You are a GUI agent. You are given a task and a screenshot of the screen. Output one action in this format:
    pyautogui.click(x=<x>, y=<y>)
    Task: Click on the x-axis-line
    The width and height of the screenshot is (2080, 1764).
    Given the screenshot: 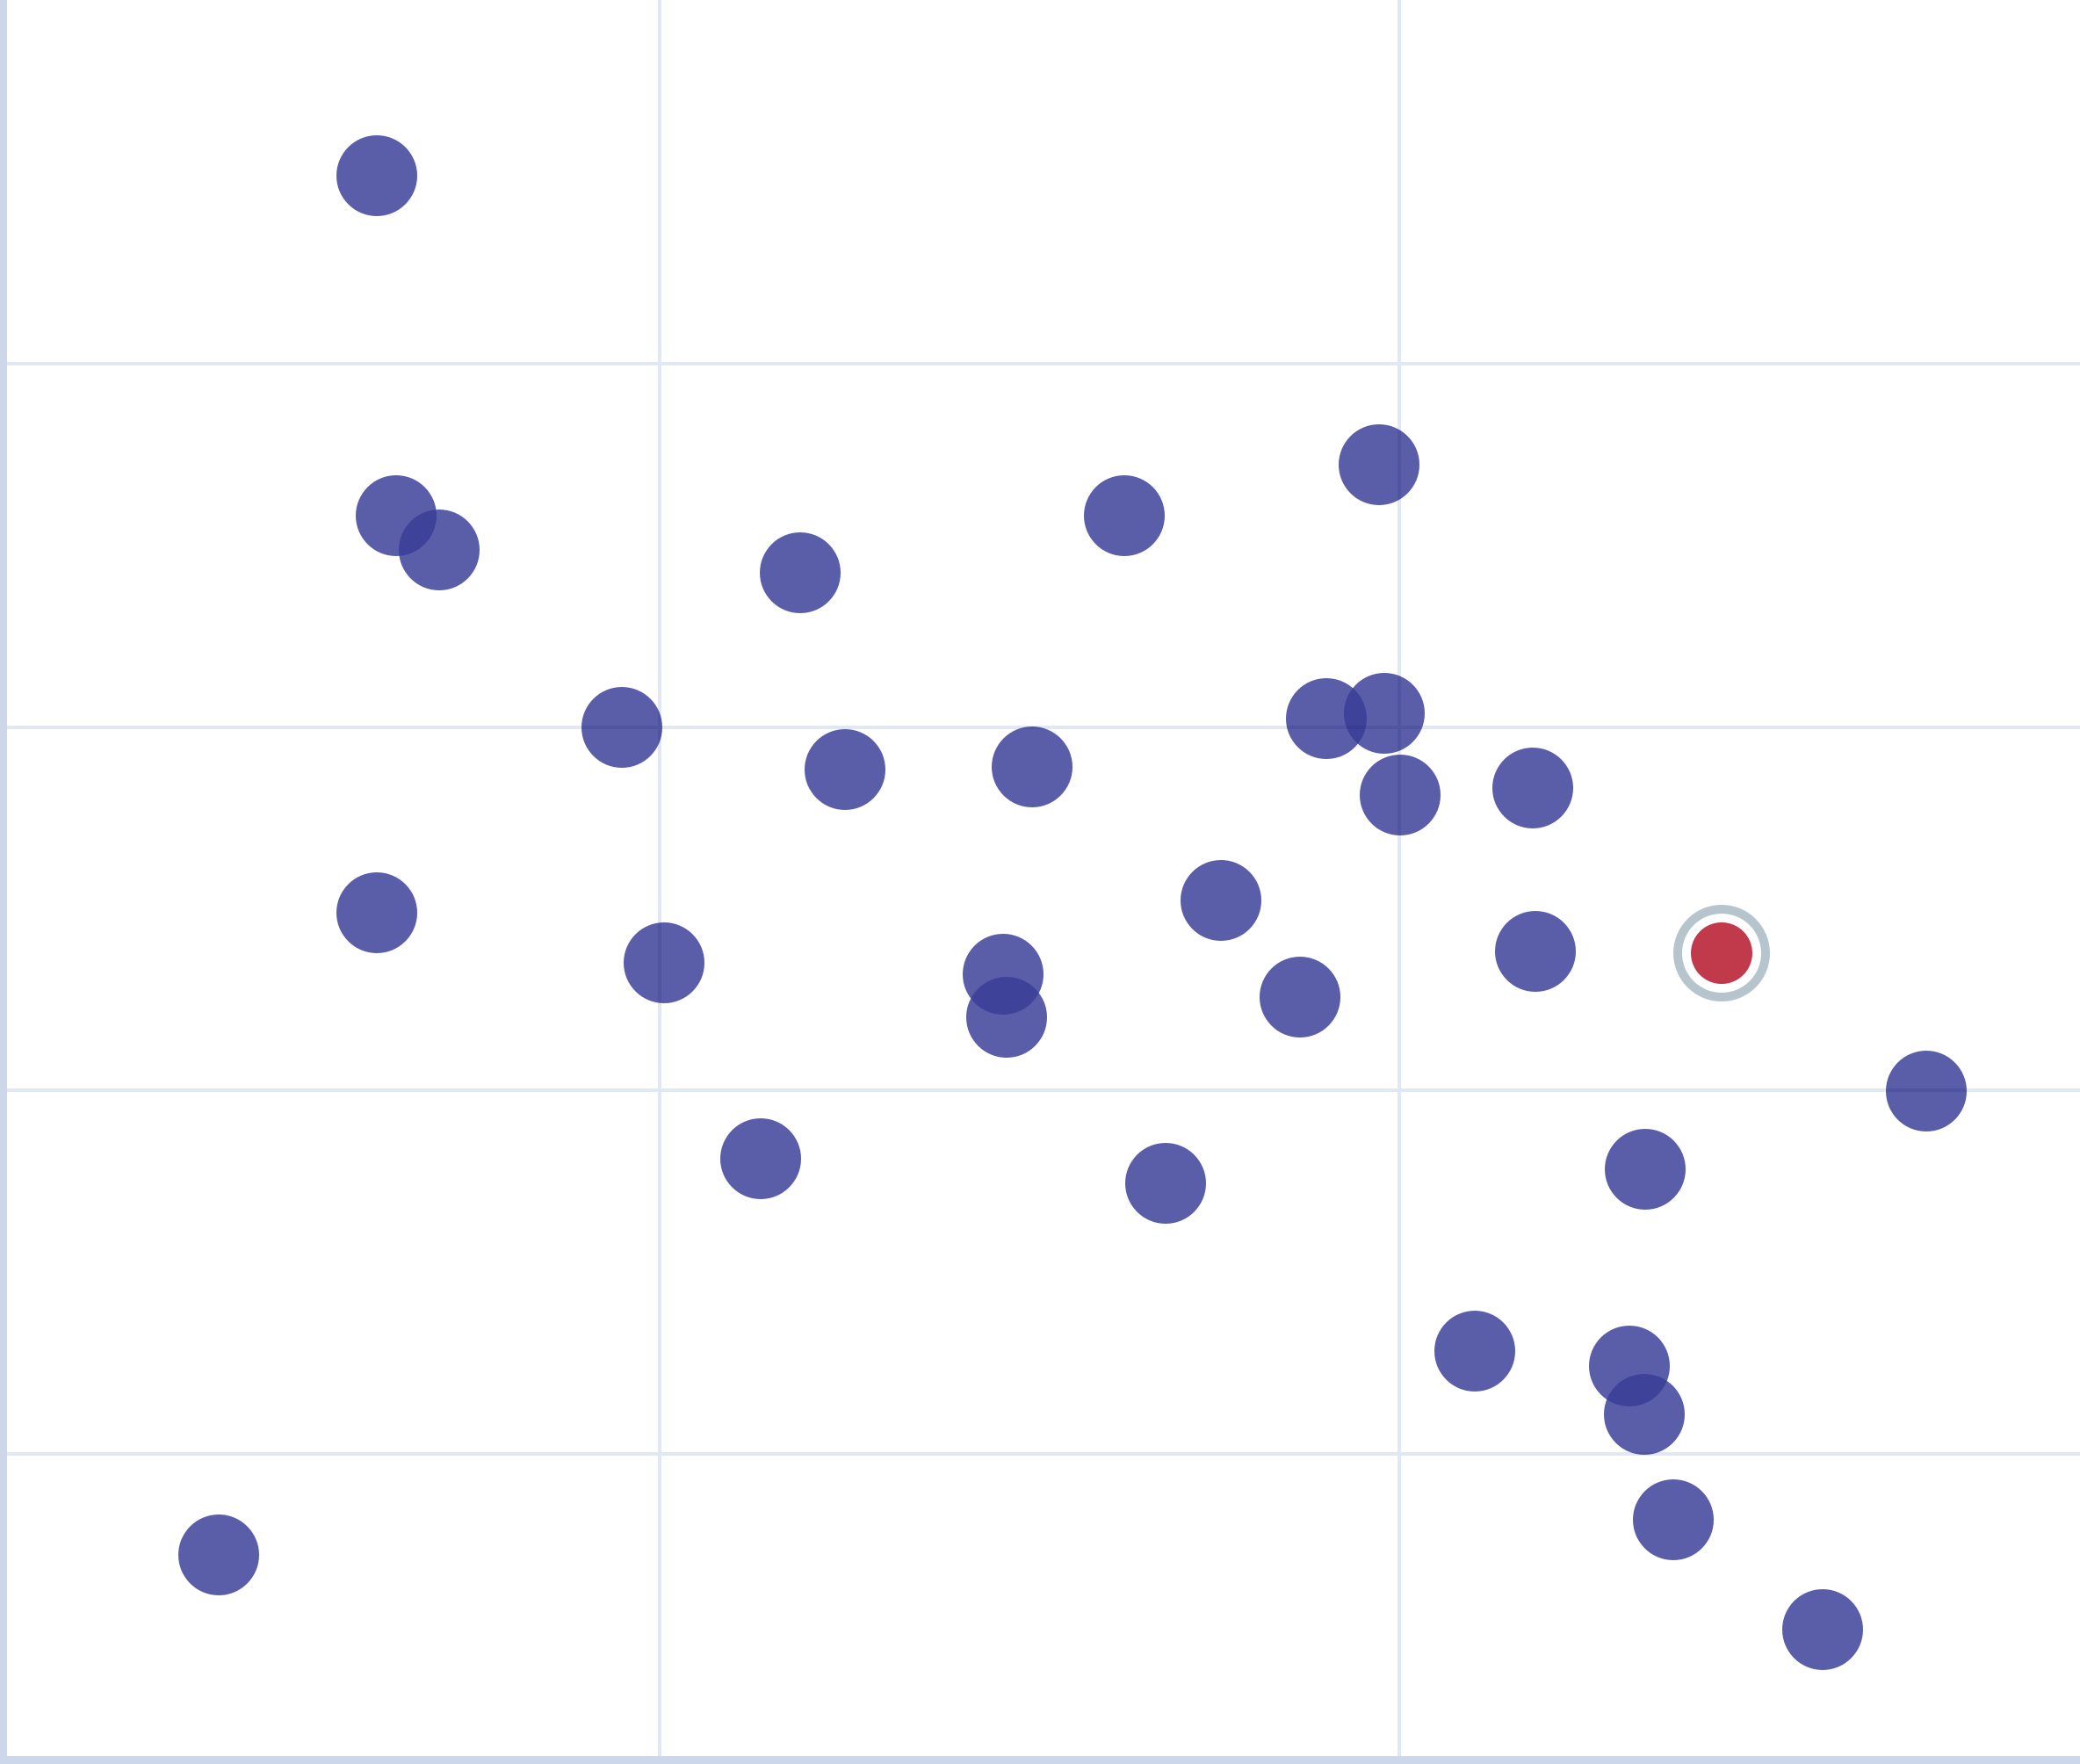 What is the action you would take?
    pyautogui.click(x=1040, y=1760)
    